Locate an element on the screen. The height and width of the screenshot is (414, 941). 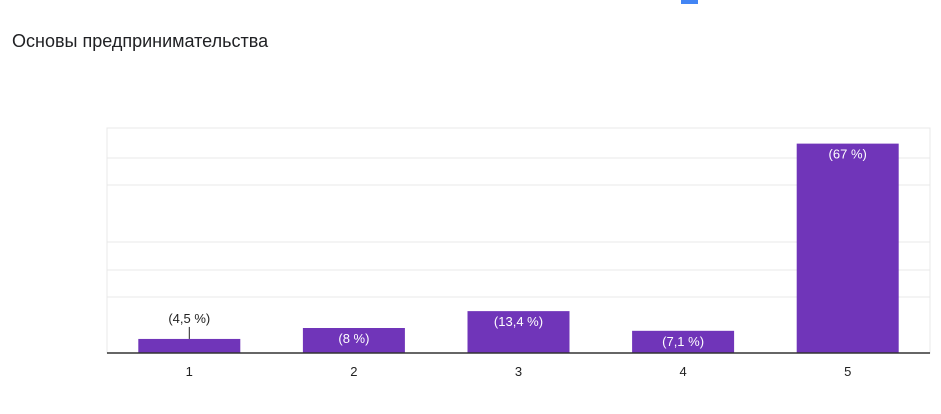
data-label-4: (7,1 %) is located at coordinates (683, 341).